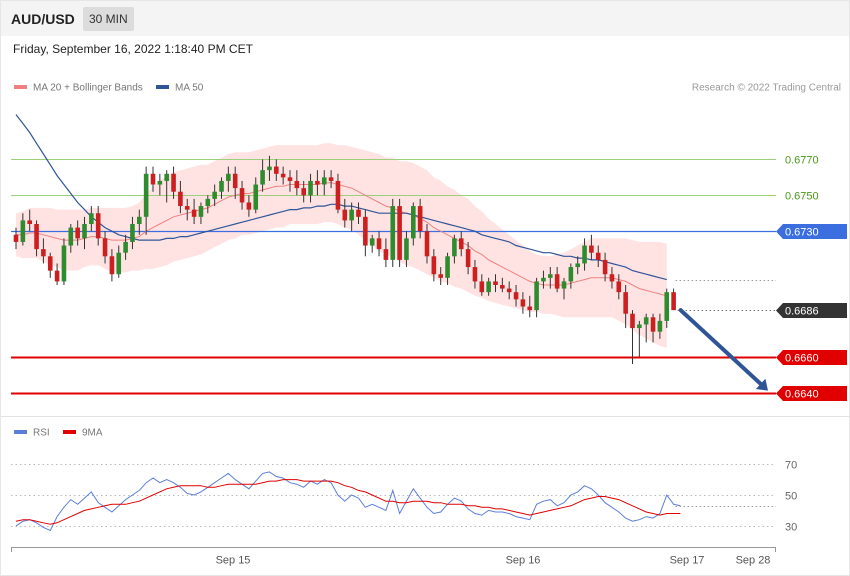 The image size is (850, 576). I want to click on level-badge-0.6686: 0.6686, so click(802, 312).